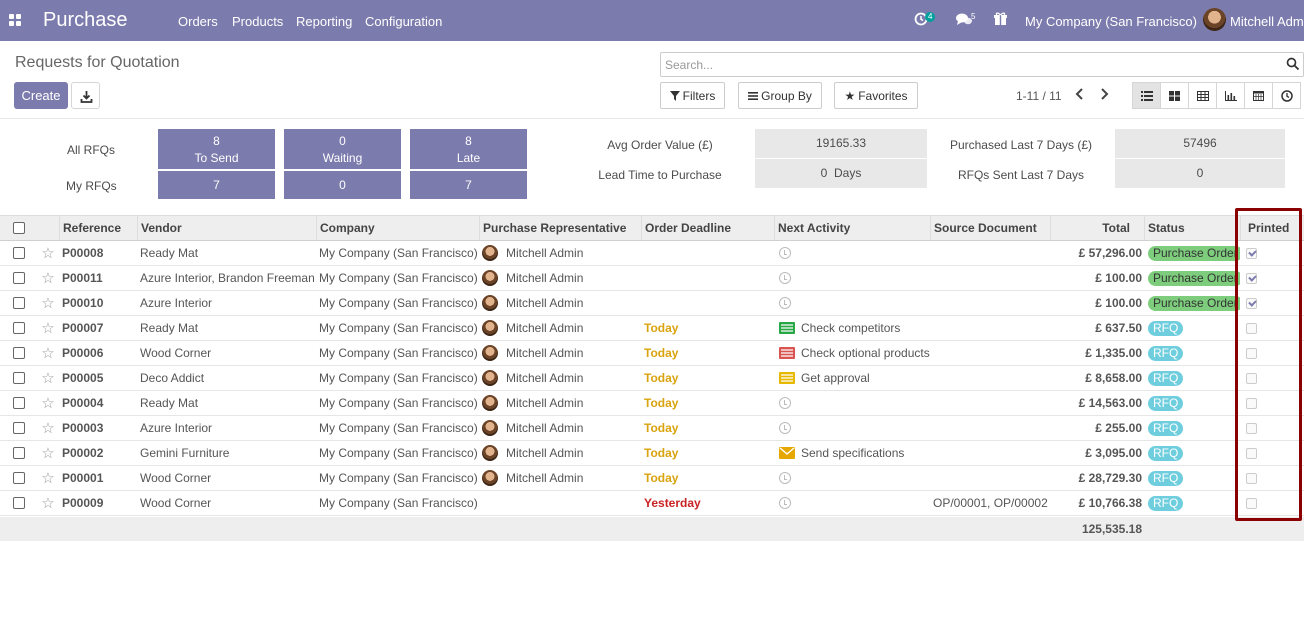  I want to click on chevron-left-icon, so click(1080, 94).